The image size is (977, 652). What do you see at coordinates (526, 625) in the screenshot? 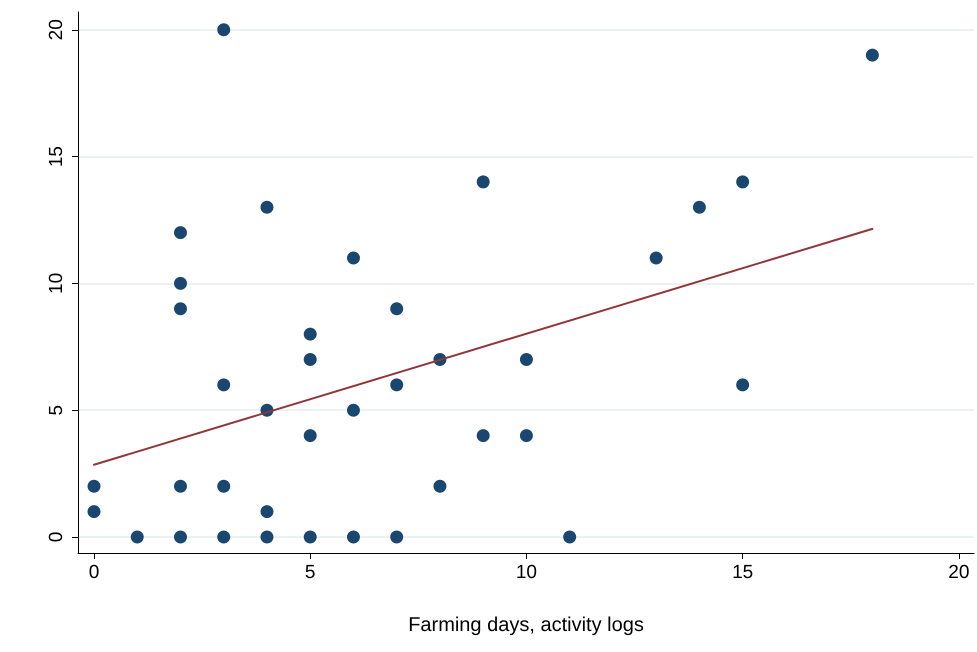
I see `x-axis-title: Farming days, activity logs` at bounding box center [526, 625].